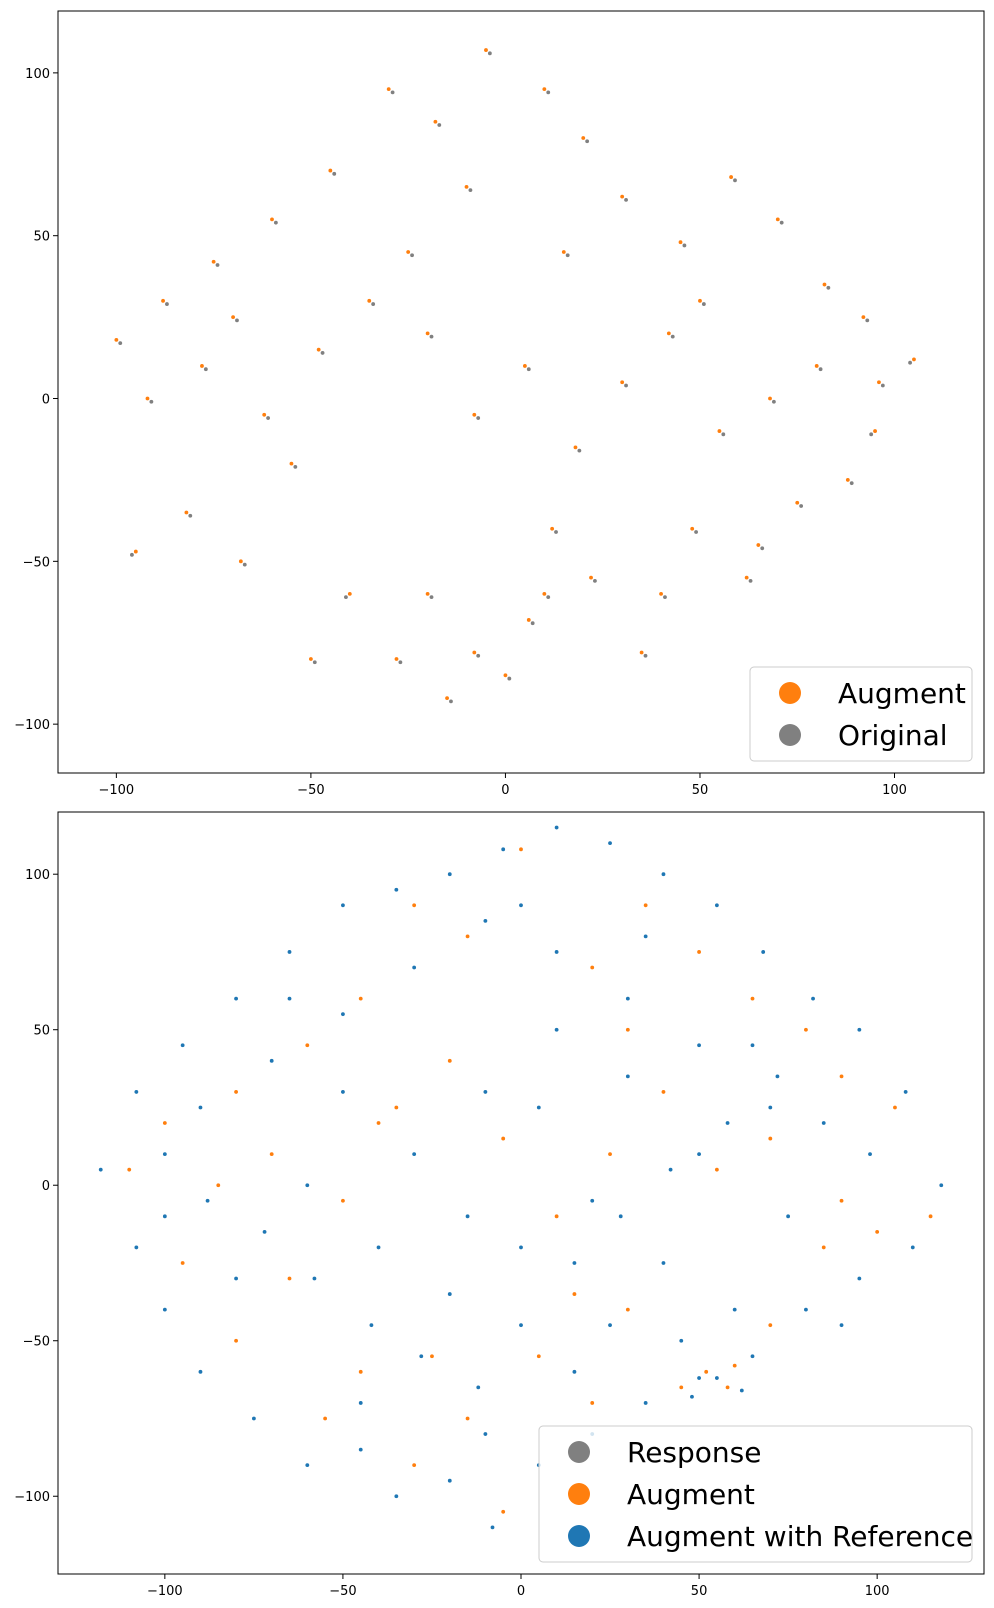 This screenshot has height=1608, width=994. What do you see at coordinates (699, 1591) in the screenshot?
I see `x-tick-label: 50` at bounding box center [699, 1591].